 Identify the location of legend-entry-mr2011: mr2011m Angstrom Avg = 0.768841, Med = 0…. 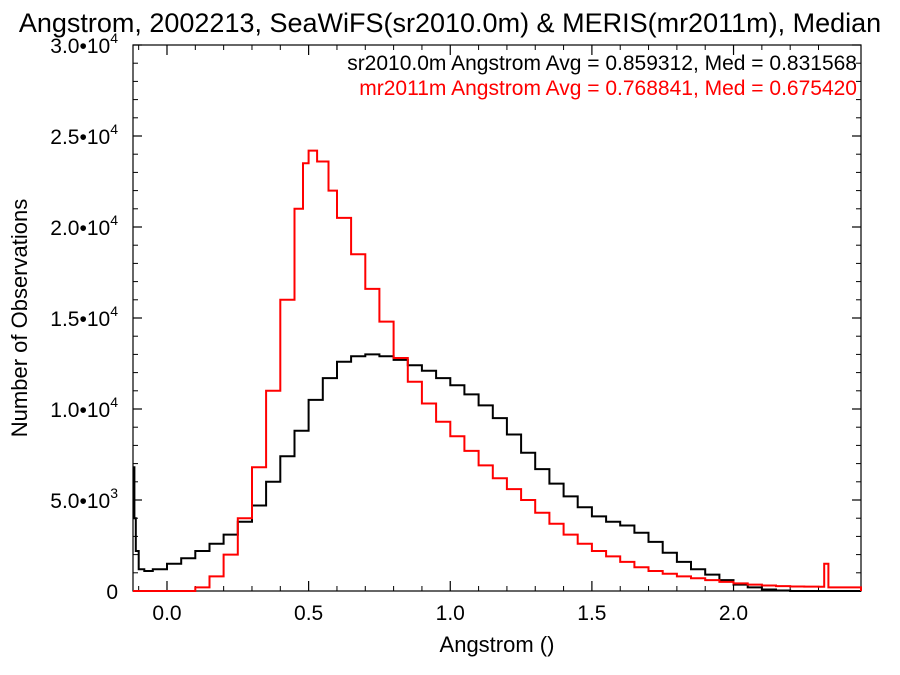
(608, 88).